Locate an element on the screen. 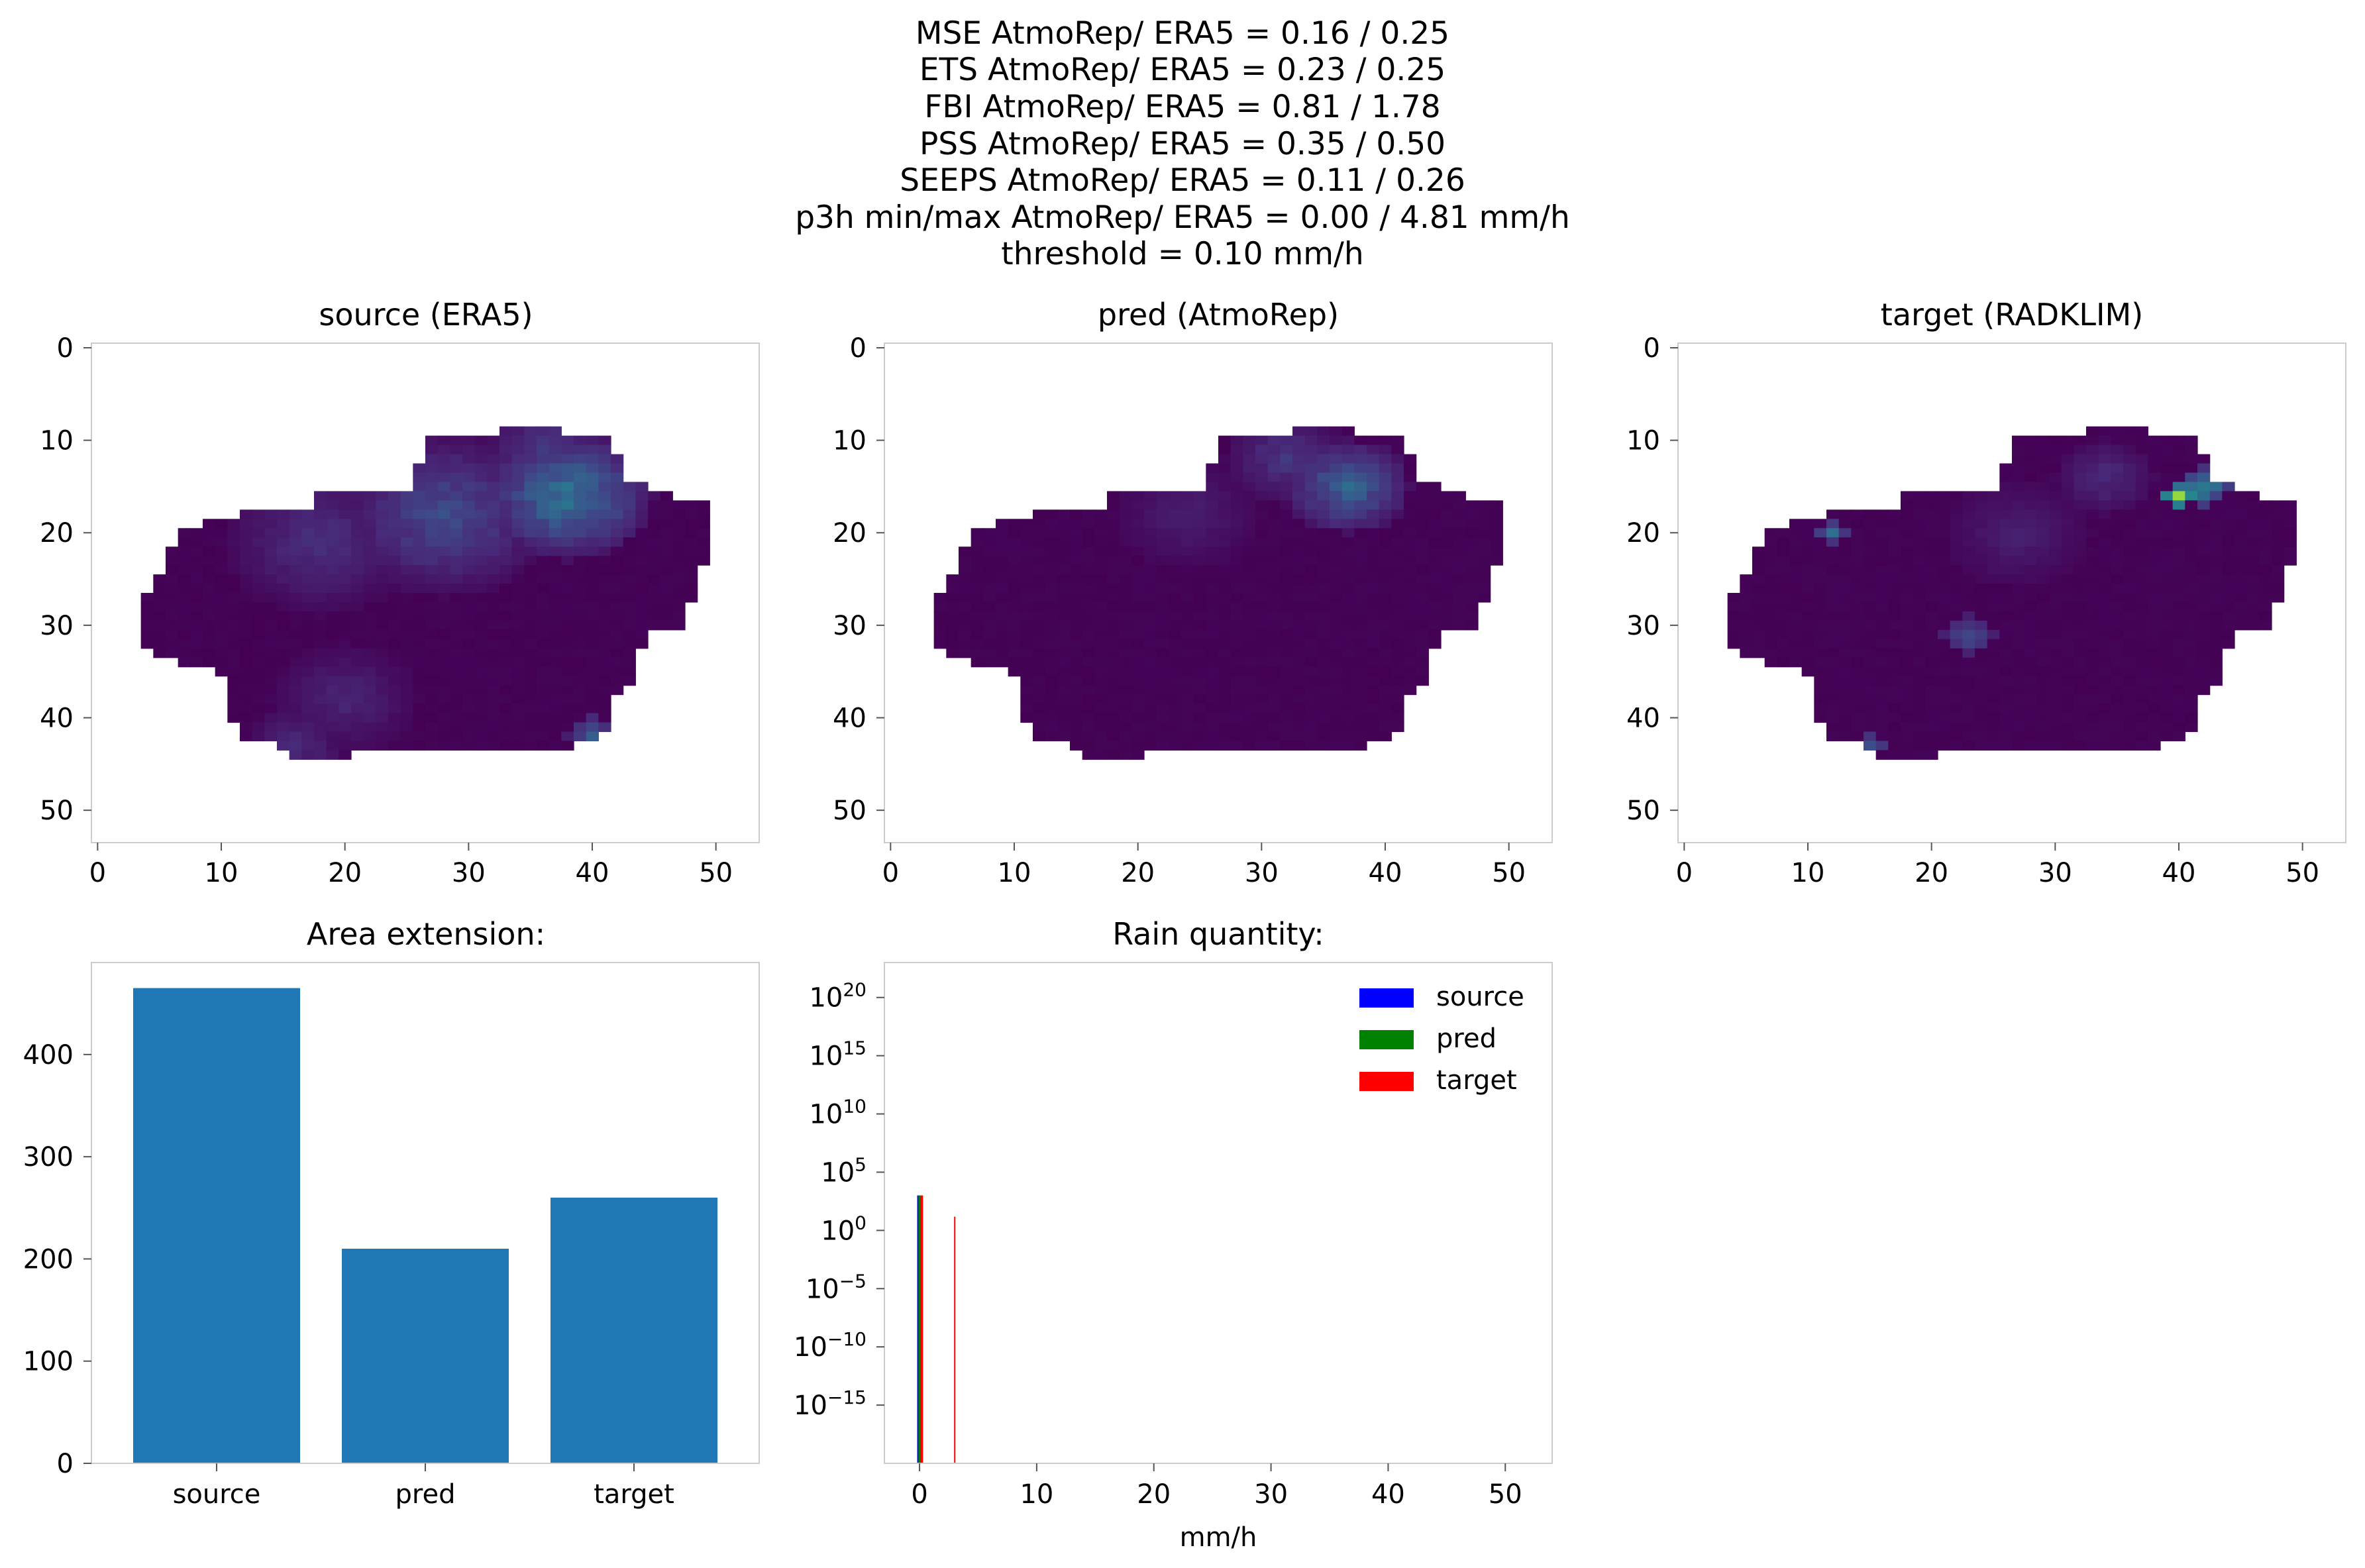 This screenshot has height=1568, width=2365. source-x-tick-label: 0 is located at coordinates (97, 873).